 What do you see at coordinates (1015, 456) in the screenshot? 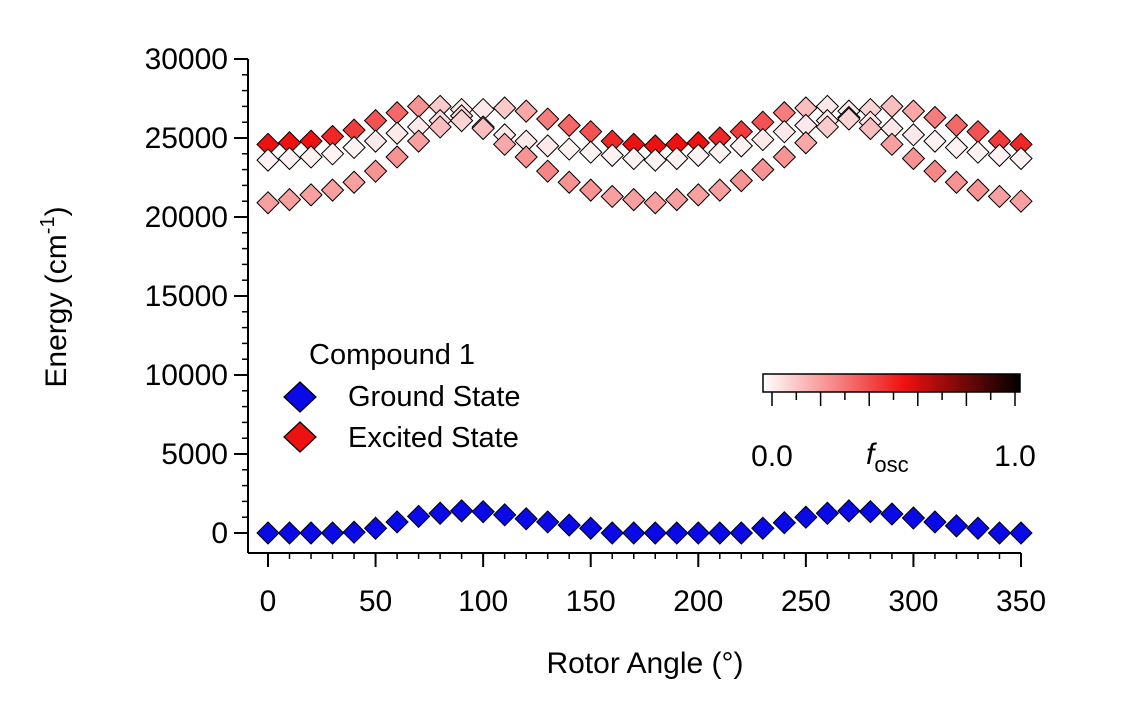
I see `colorbar-max-label: 1.0` at bounding box center [1015, 456].